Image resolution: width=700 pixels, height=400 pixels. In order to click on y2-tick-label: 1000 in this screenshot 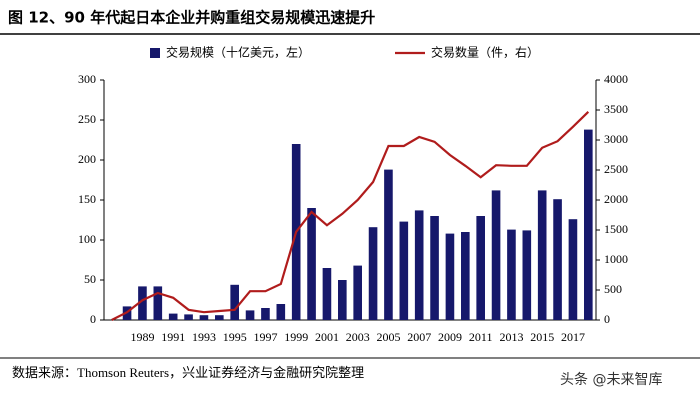, I will do `click(616, 259)`.